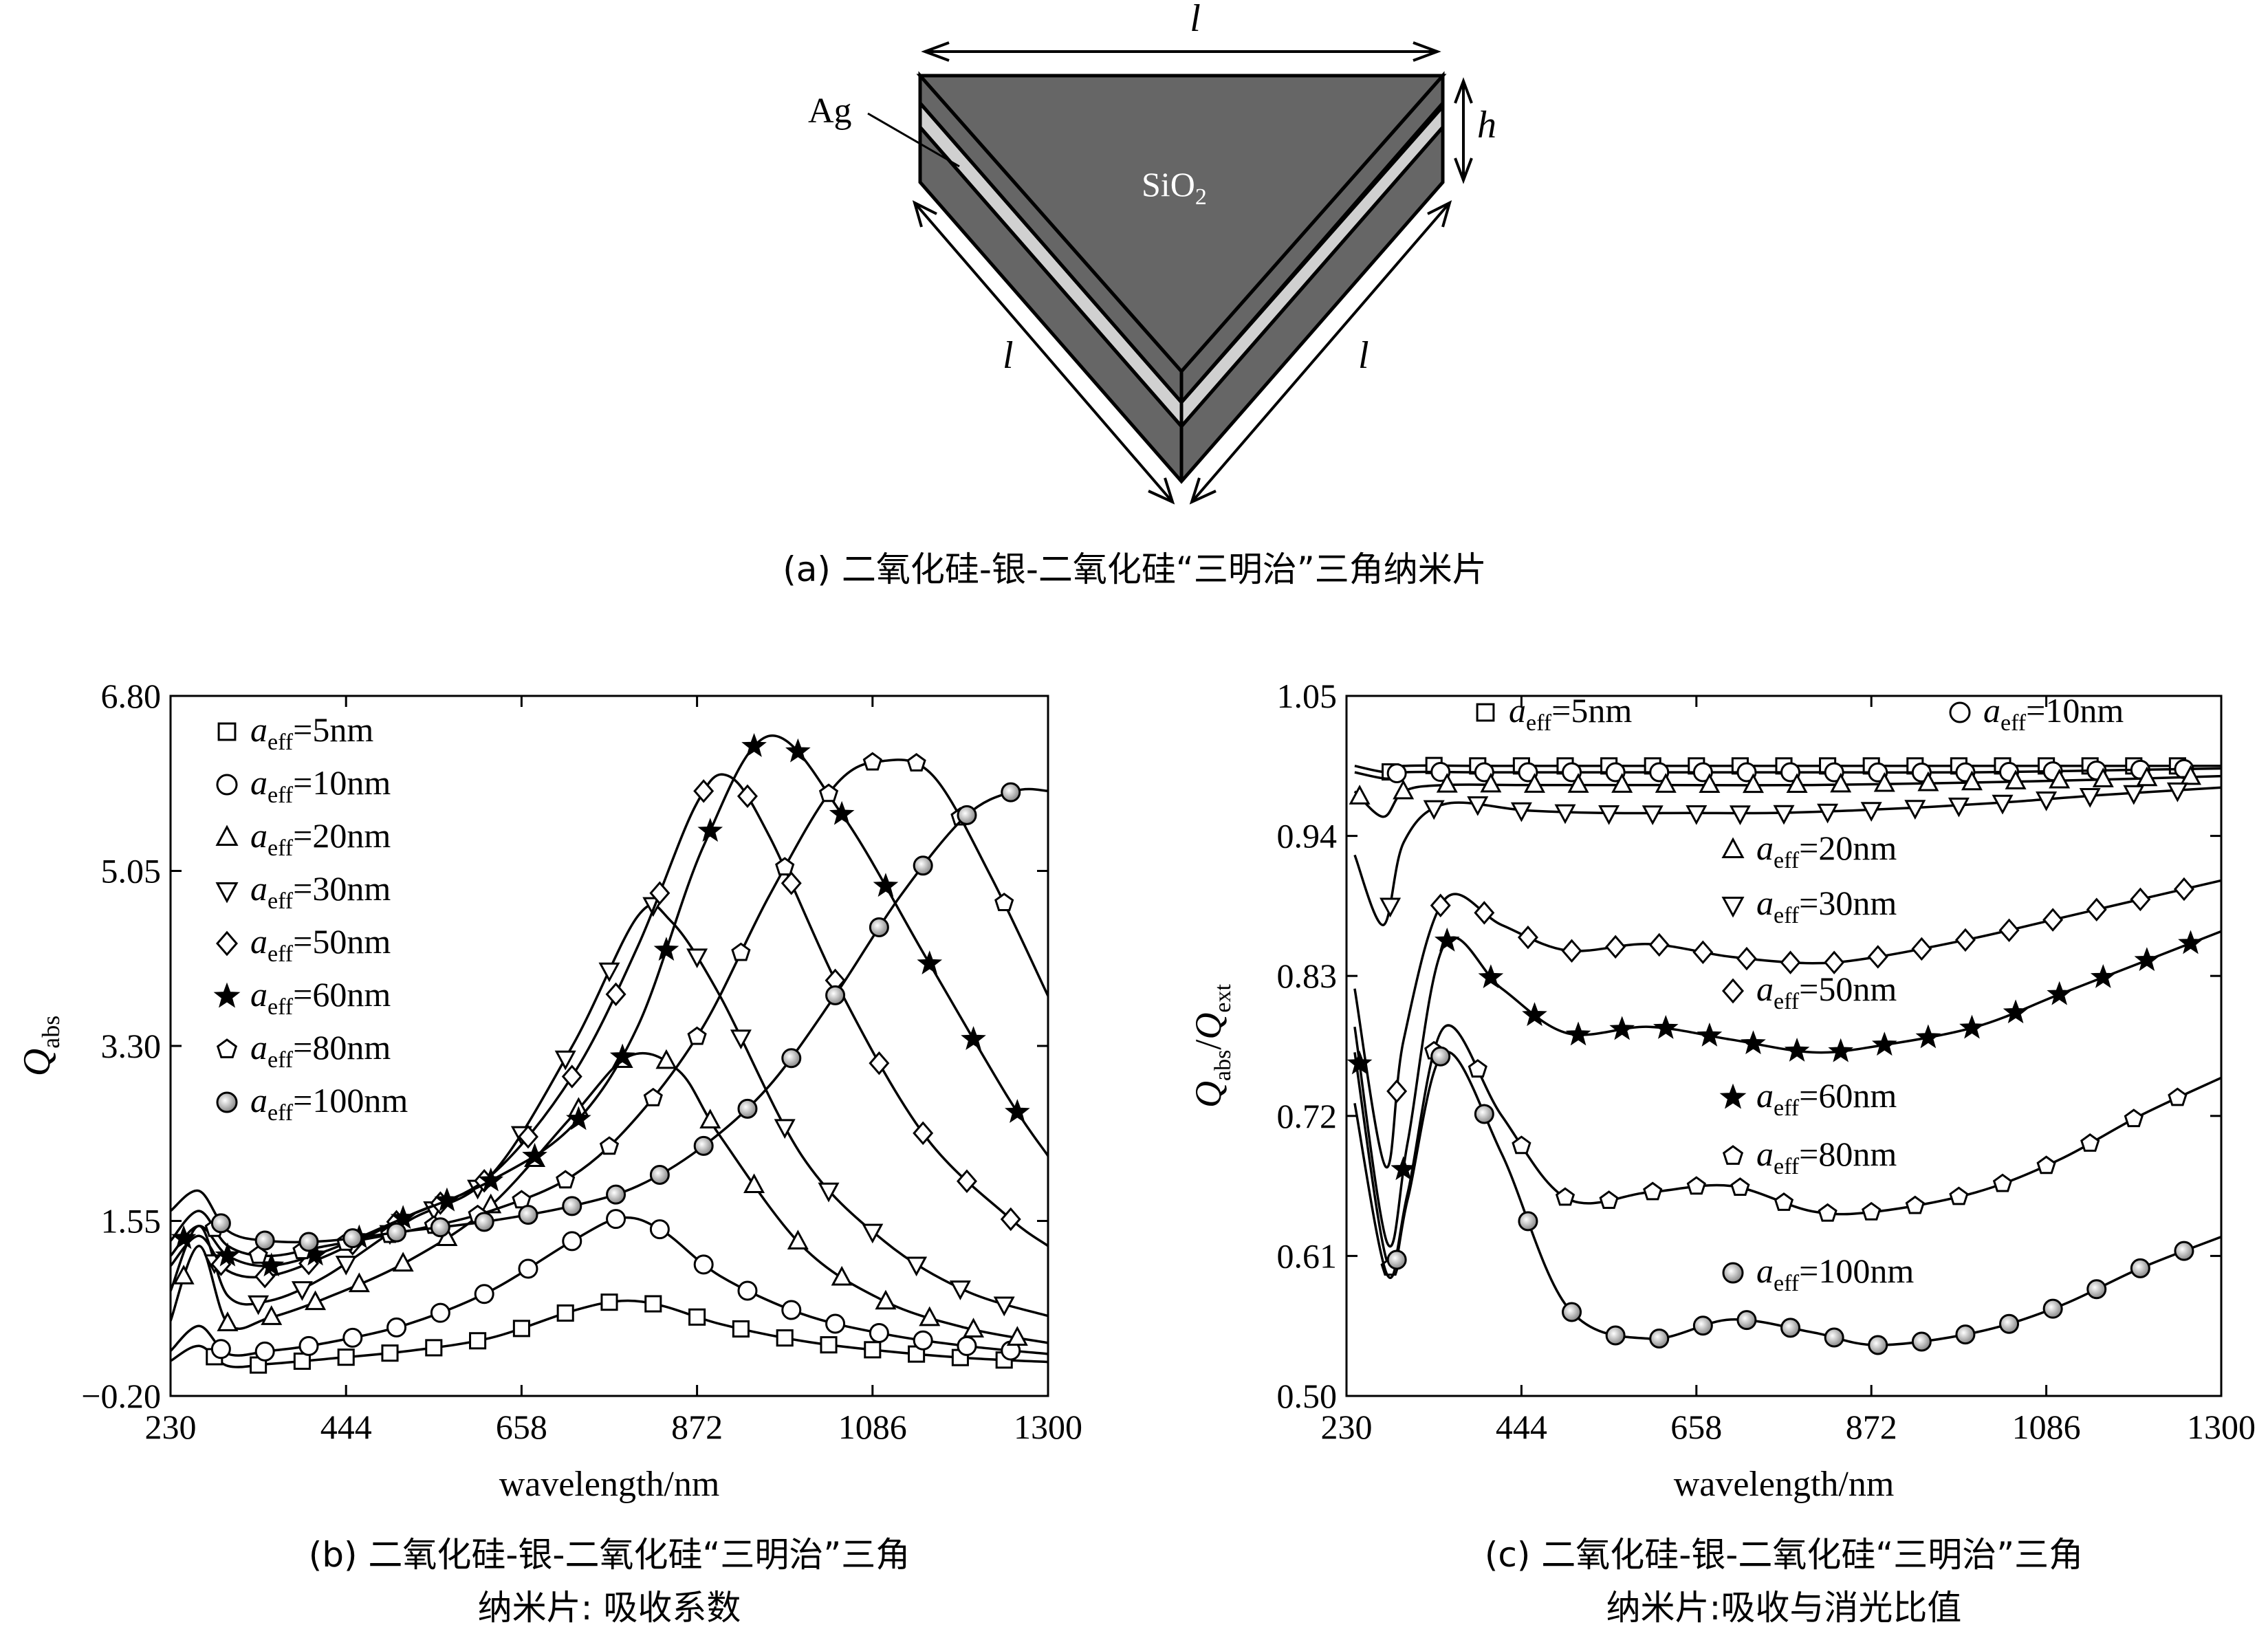 The image size is (2268, 1638). What do you see at coordinates (1486, 125) in the screenshot?
I see `label-h: h` at bounding box center [1486, 125].